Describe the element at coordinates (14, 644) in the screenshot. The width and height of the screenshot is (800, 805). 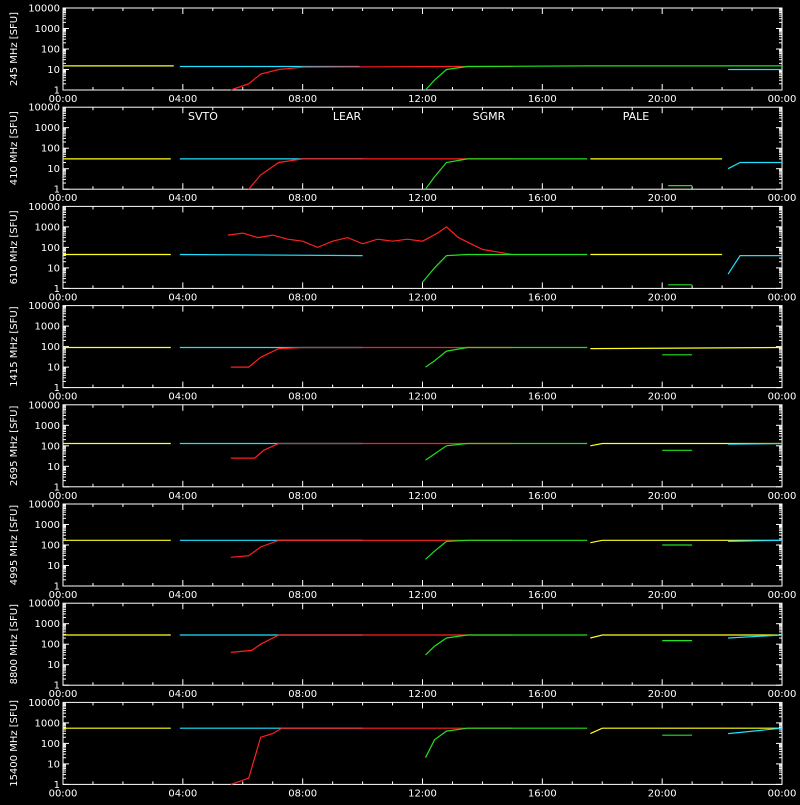
I see `y-axis-label: 8800 MHz [SFU]` at that location.